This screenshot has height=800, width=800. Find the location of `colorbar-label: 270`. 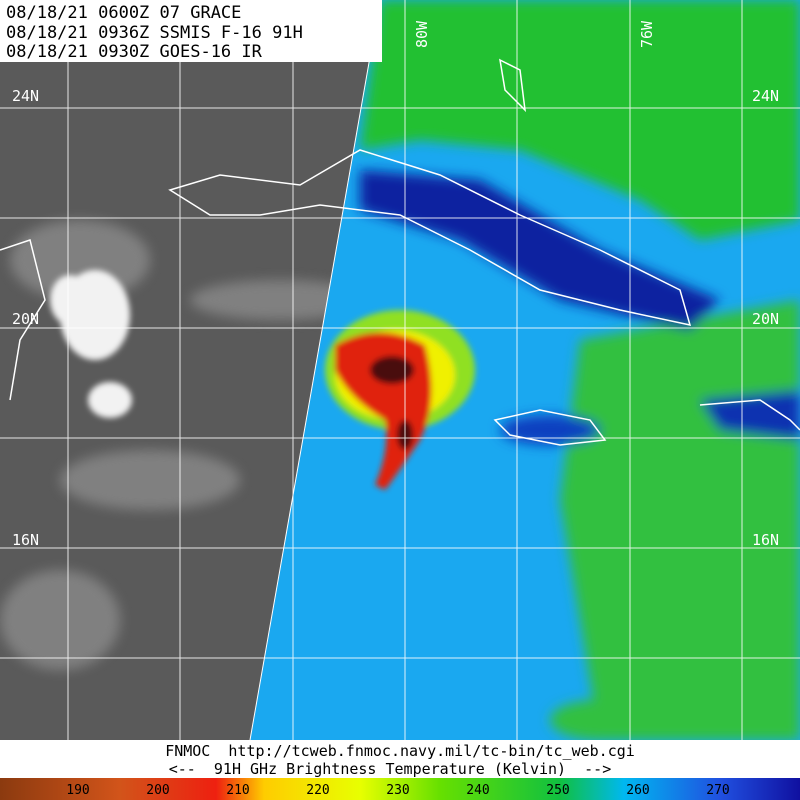

colorbar-label: 270 is located at coordinates (717, 790).